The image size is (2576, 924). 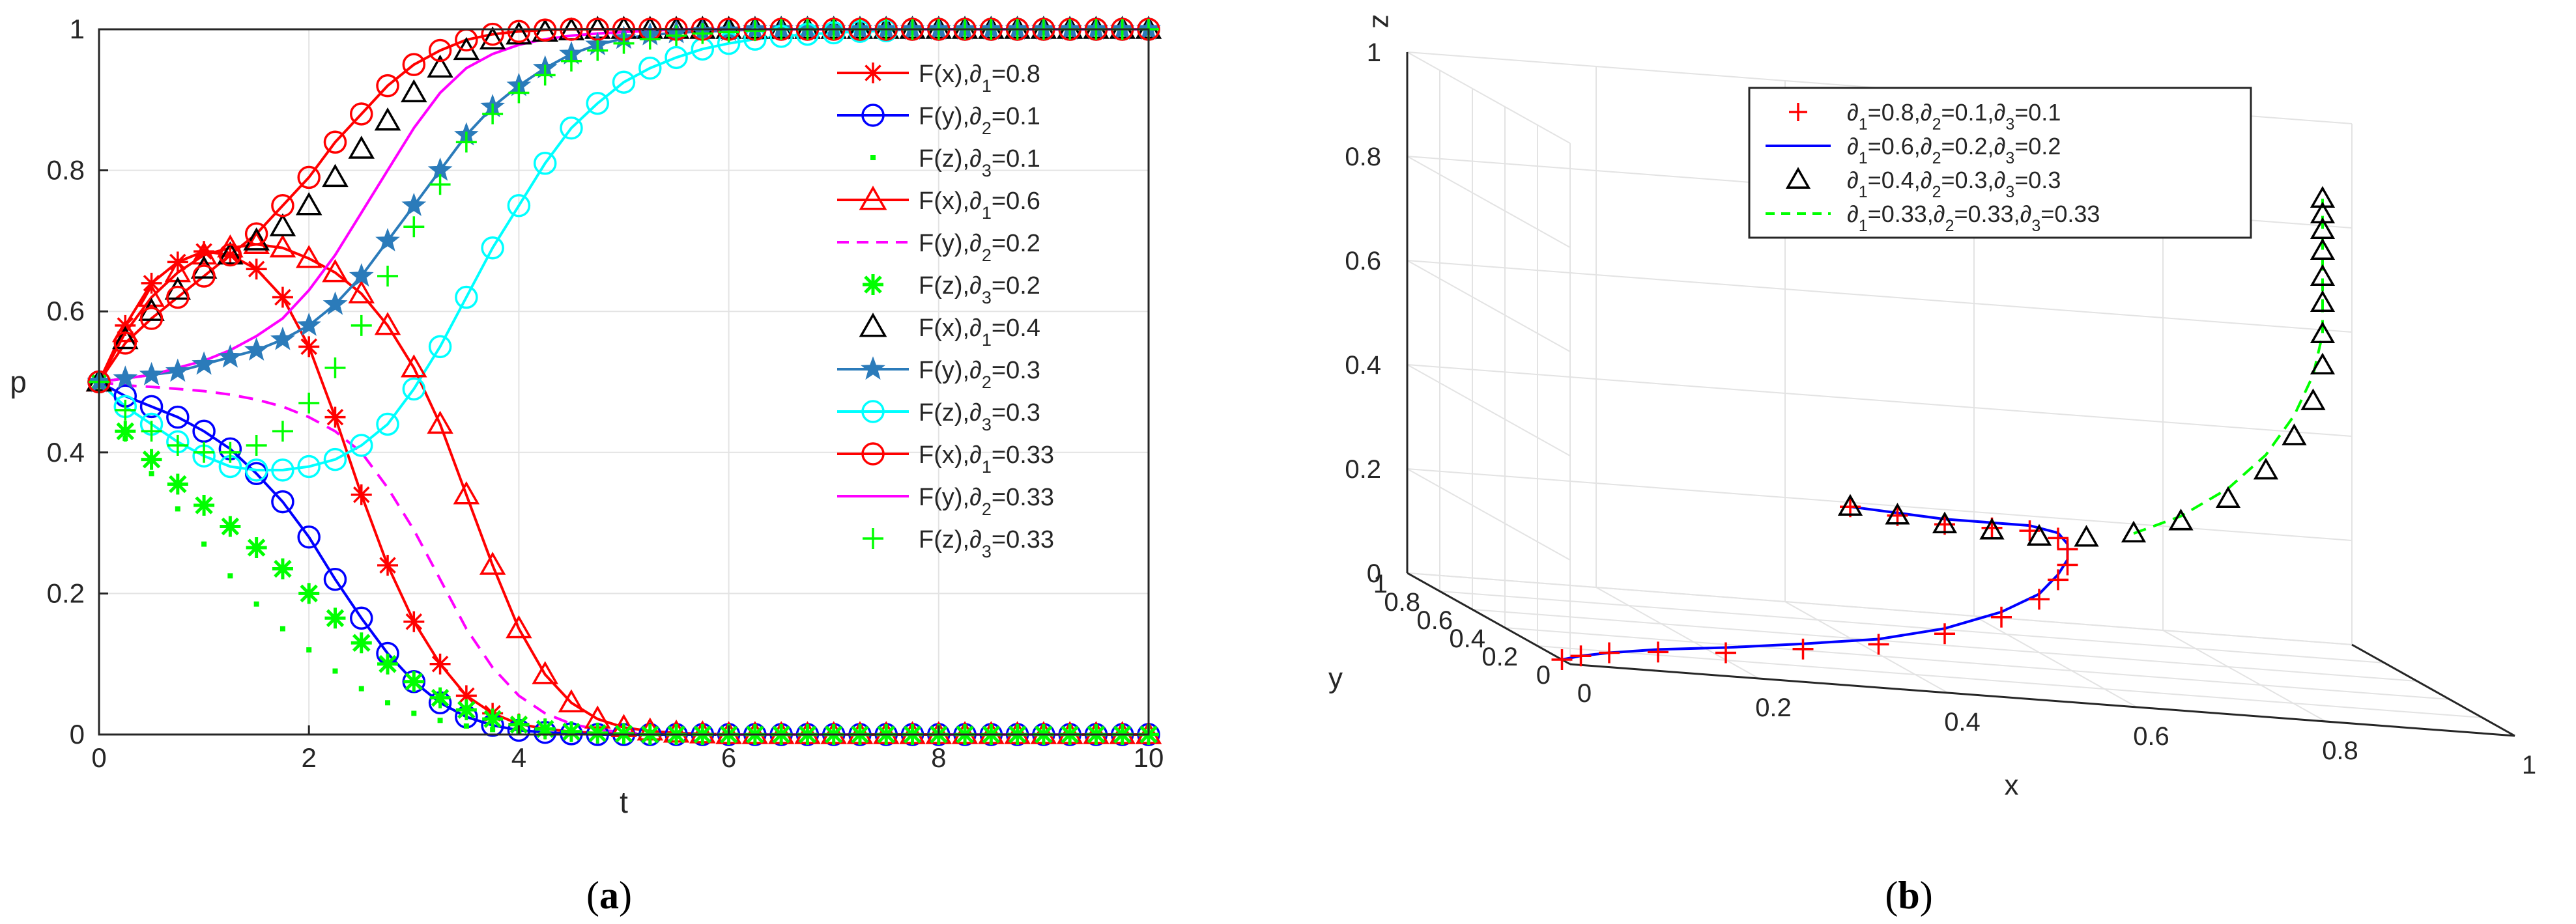 What do you see at coordinates (1374, 53) in the screenshot?
I see `panel-b-z-tick-label: 1` at bounding box center [1374, 53].